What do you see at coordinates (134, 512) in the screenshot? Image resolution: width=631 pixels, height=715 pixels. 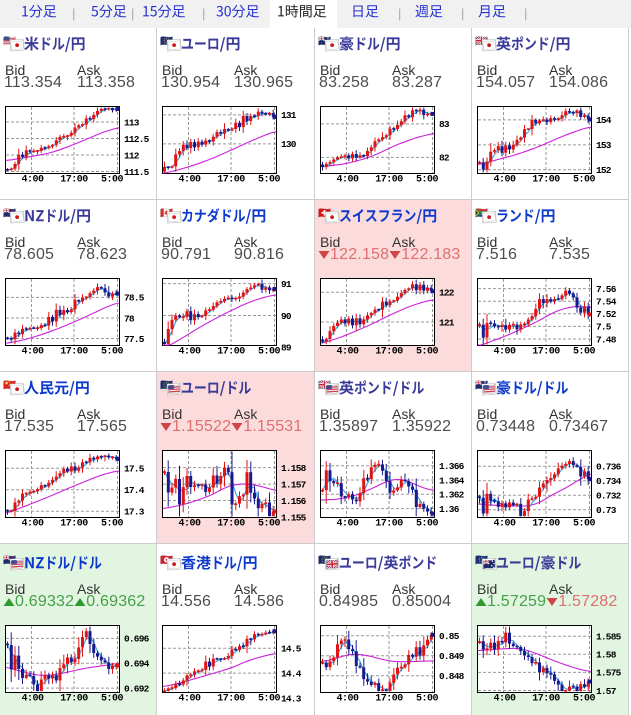 I see `svg-text: 17.3` at bounding box center [134, 512].